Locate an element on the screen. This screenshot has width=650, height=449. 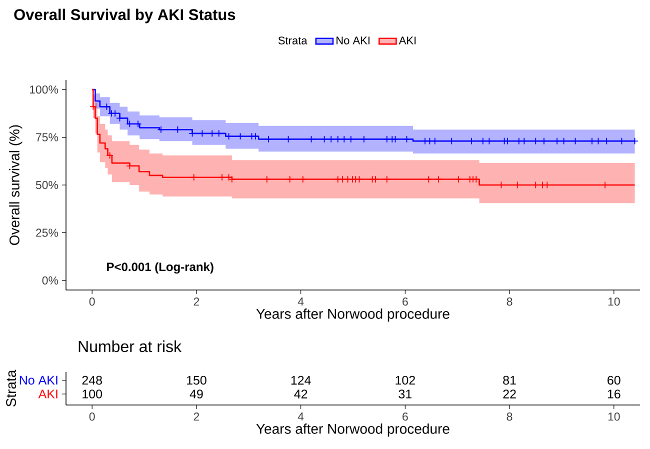
legend-label: No AKI is located at coordinates (353, 40).